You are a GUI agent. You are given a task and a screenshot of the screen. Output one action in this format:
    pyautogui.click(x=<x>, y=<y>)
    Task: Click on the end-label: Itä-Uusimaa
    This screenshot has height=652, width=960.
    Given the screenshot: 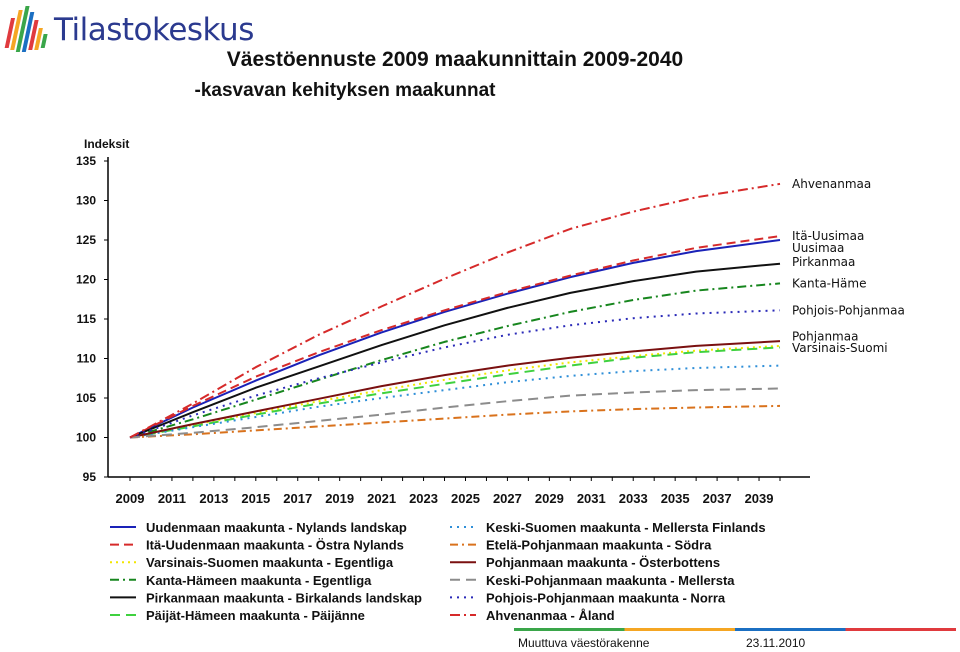 What is the action you would take?
    pyautogui.click(x=828, y=236)
    